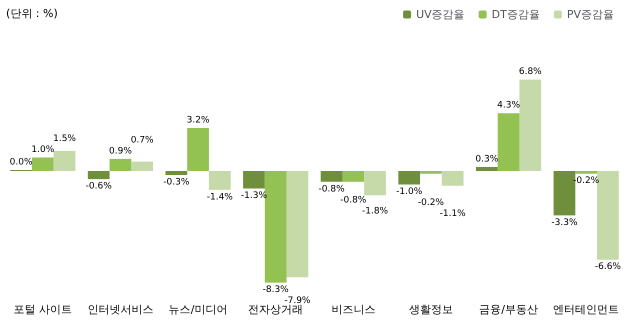 This screenshot has height=322, width=629. I want to click on x-tick-label: 금융/부동산, so click(508, 309).